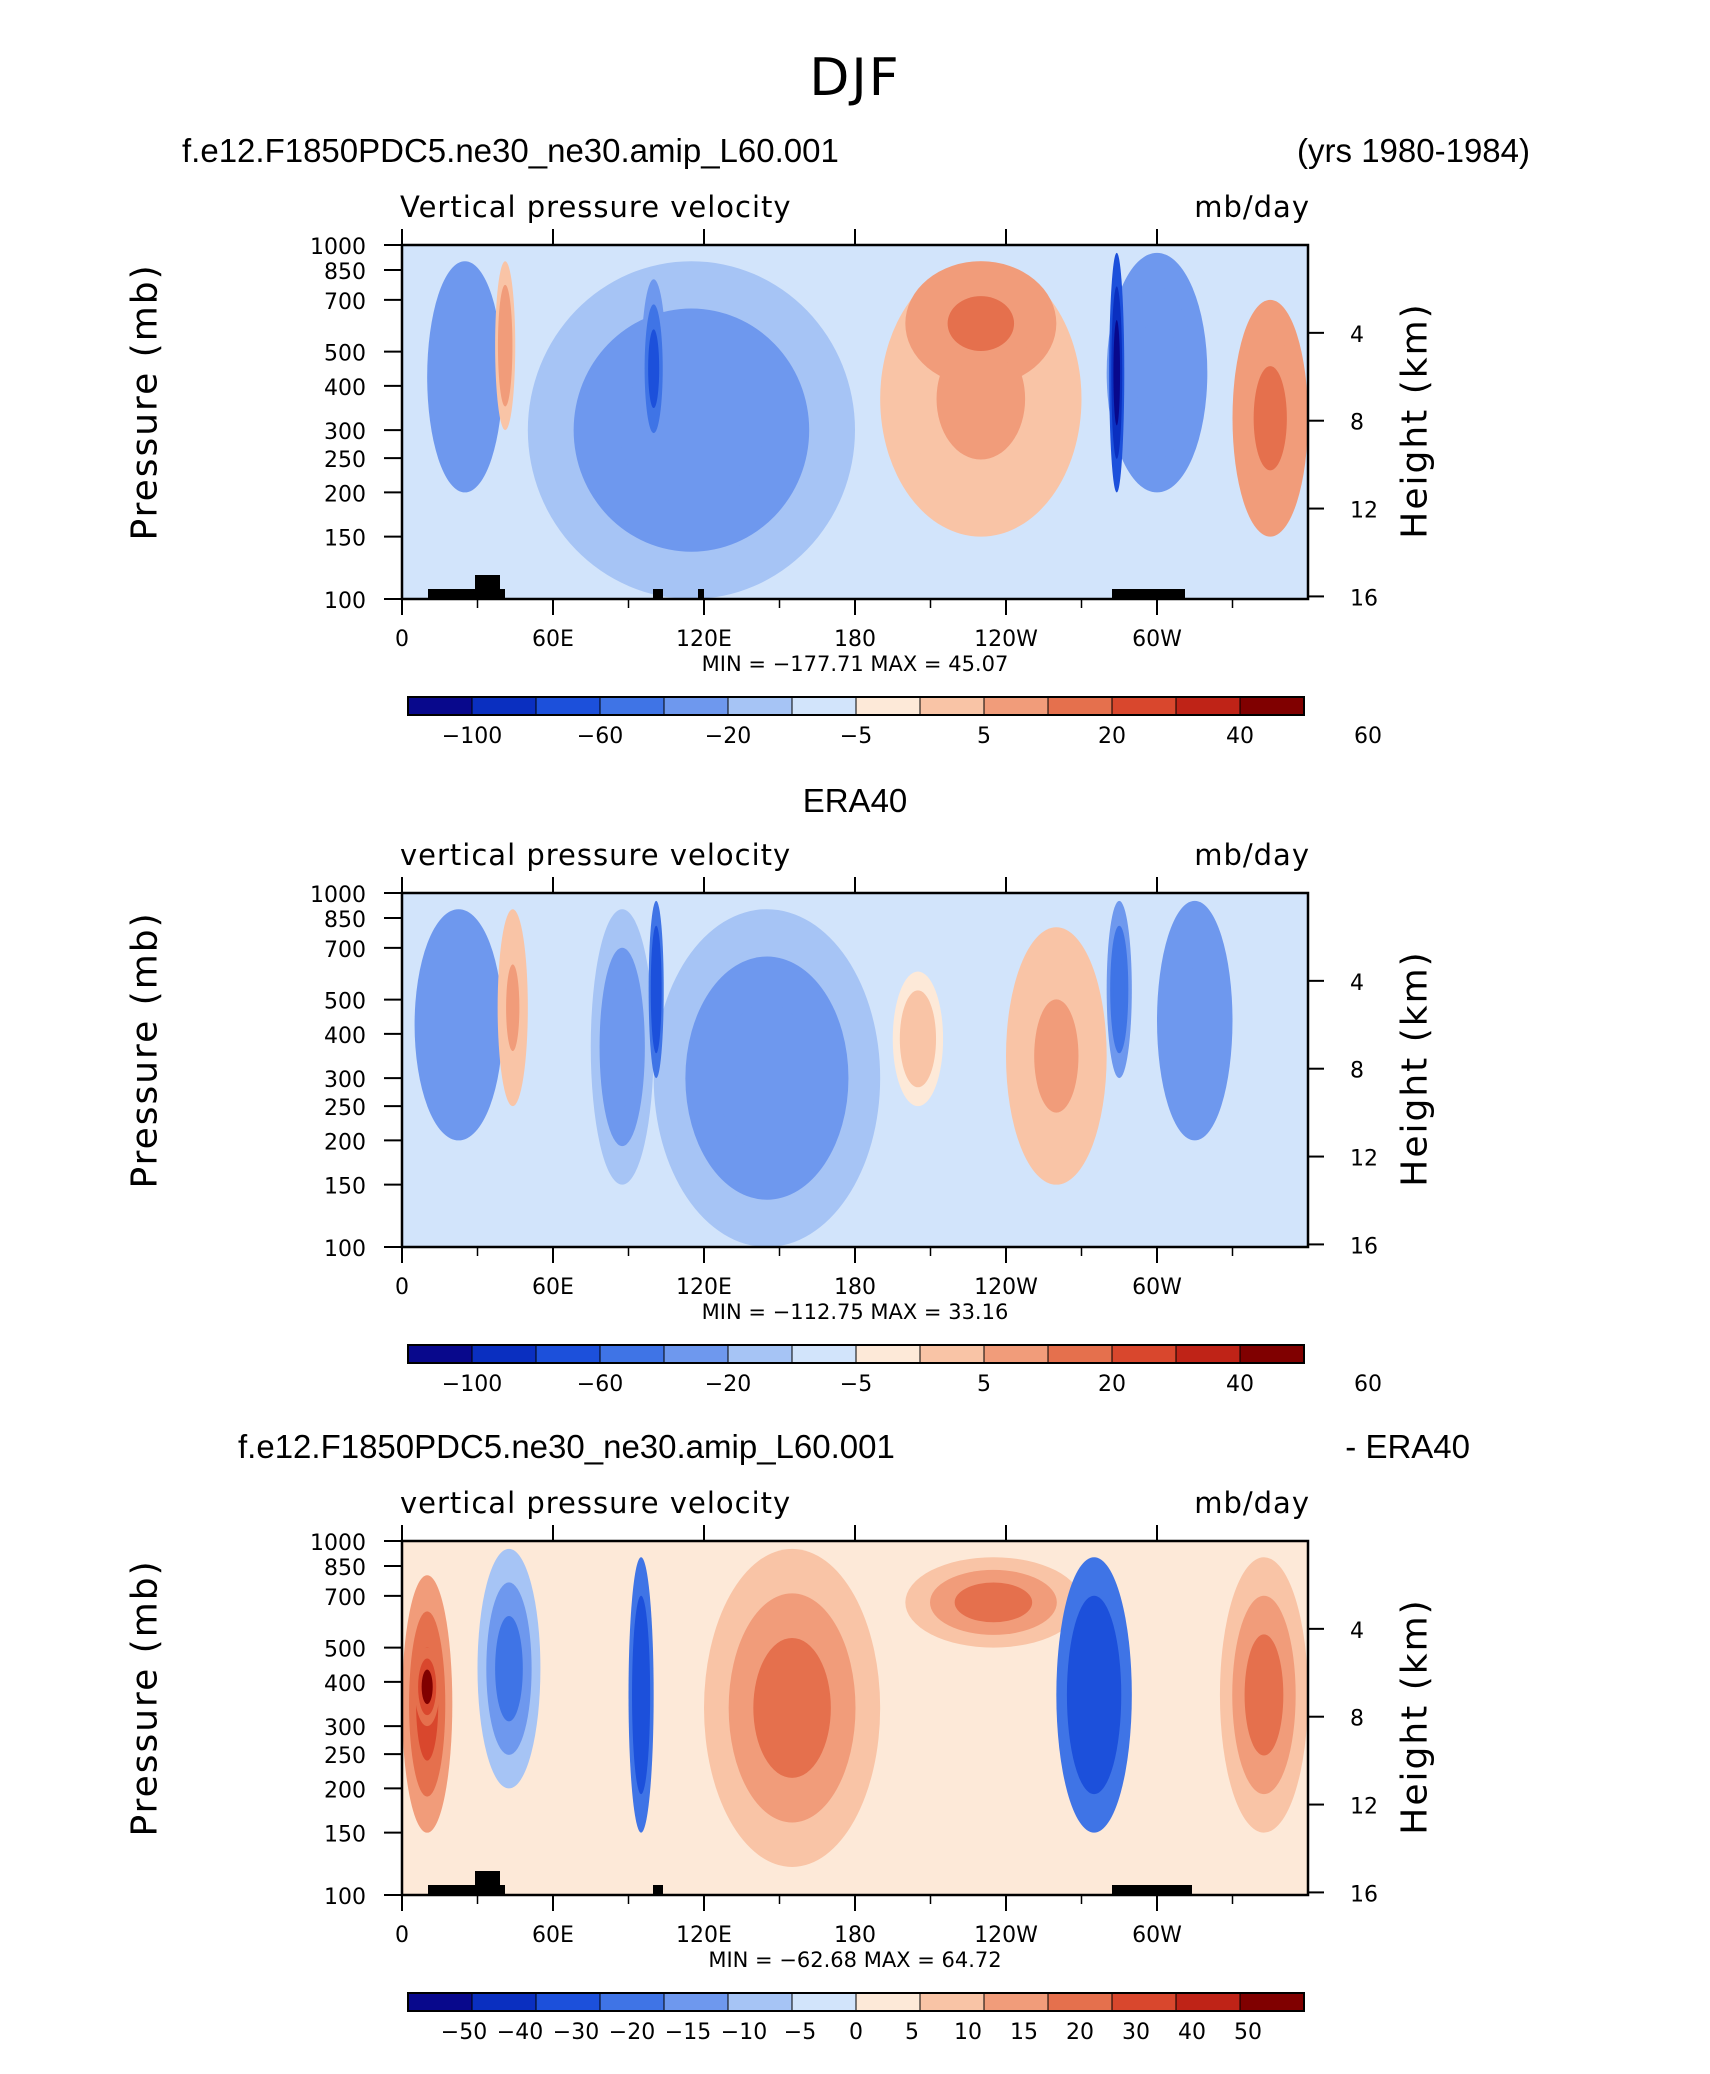 The image size is (1710, 2074). What do you see at coordinates (345, 460) in the screenshot?
I see `left-tick-label: 250` at bounding box center [345, 460].